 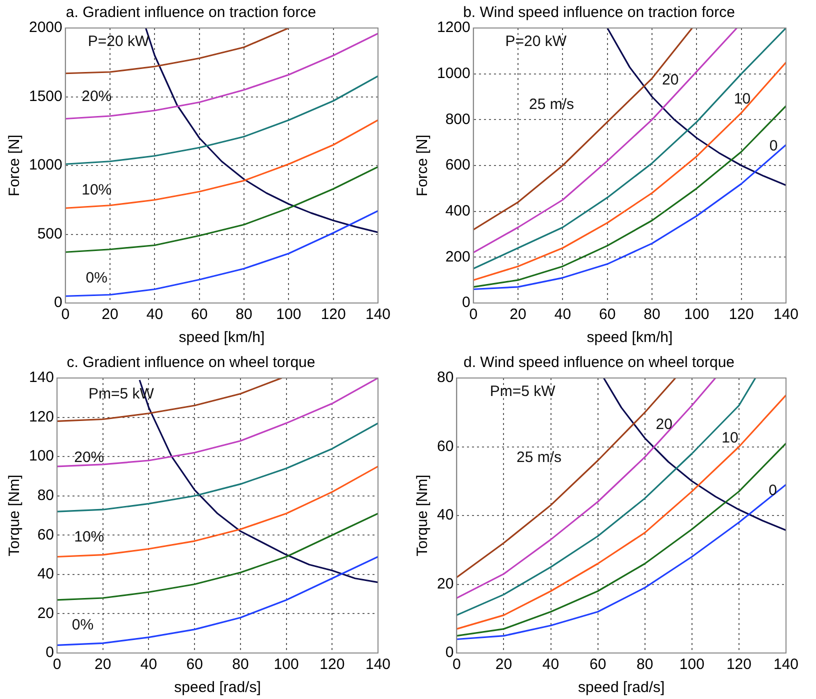 What do you see at coordinates (523, 391) in the screenshot?
I see `annotation: Pm=5 kW` at bounding box center [523, 391].